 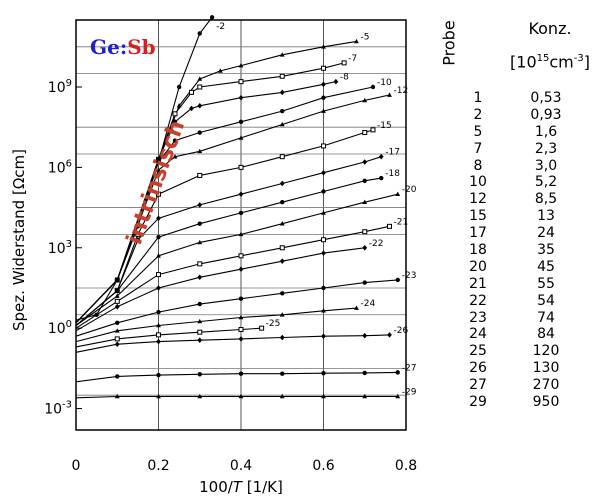 What do you see at coordinates (60, 248) in the screenshot?
I see `y-tick-2: 10³` at bounding box center [60, 248].